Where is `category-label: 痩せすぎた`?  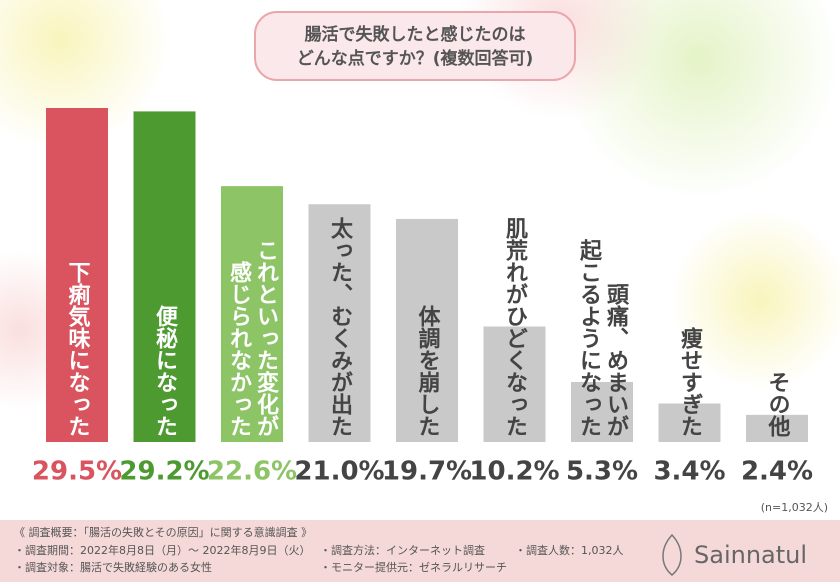
category-label: 痩せすぎた is located at coordinates (690, 381).